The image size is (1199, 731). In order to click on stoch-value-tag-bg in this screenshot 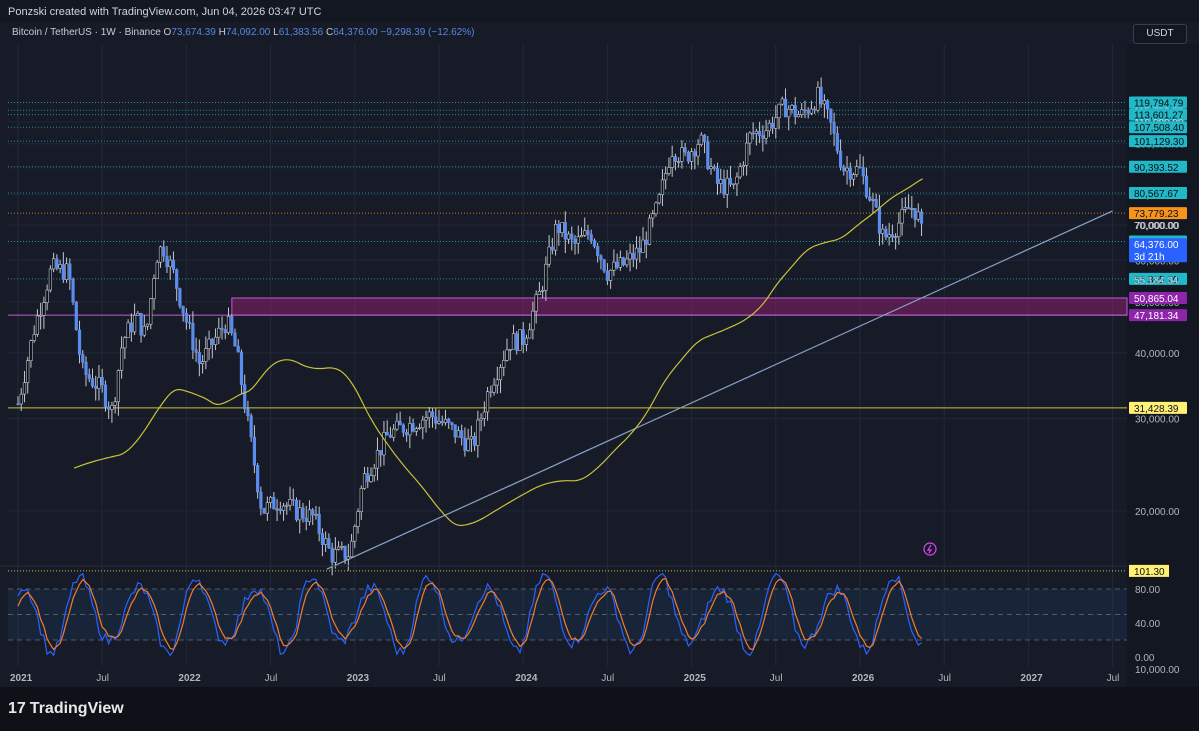, I will do `click(1149, 570)`.